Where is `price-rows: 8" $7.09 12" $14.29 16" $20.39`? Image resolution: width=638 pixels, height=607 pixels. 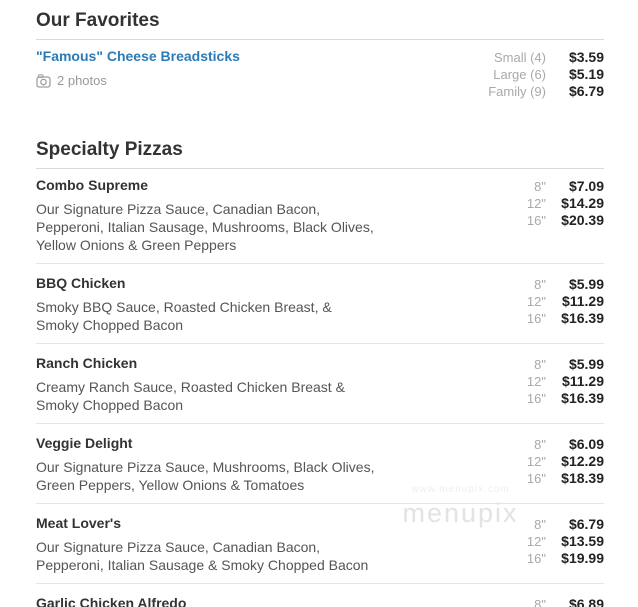 price-rows: 8" $7.09 12" $14.29 16" $20.39 is located at coordinates (533, 203).